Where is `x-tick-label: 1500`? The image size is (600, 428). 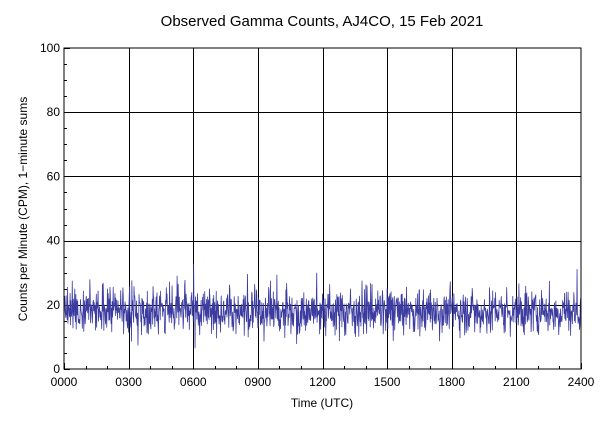
x-tick-label: 1500 is located at coordinates (387, 382).